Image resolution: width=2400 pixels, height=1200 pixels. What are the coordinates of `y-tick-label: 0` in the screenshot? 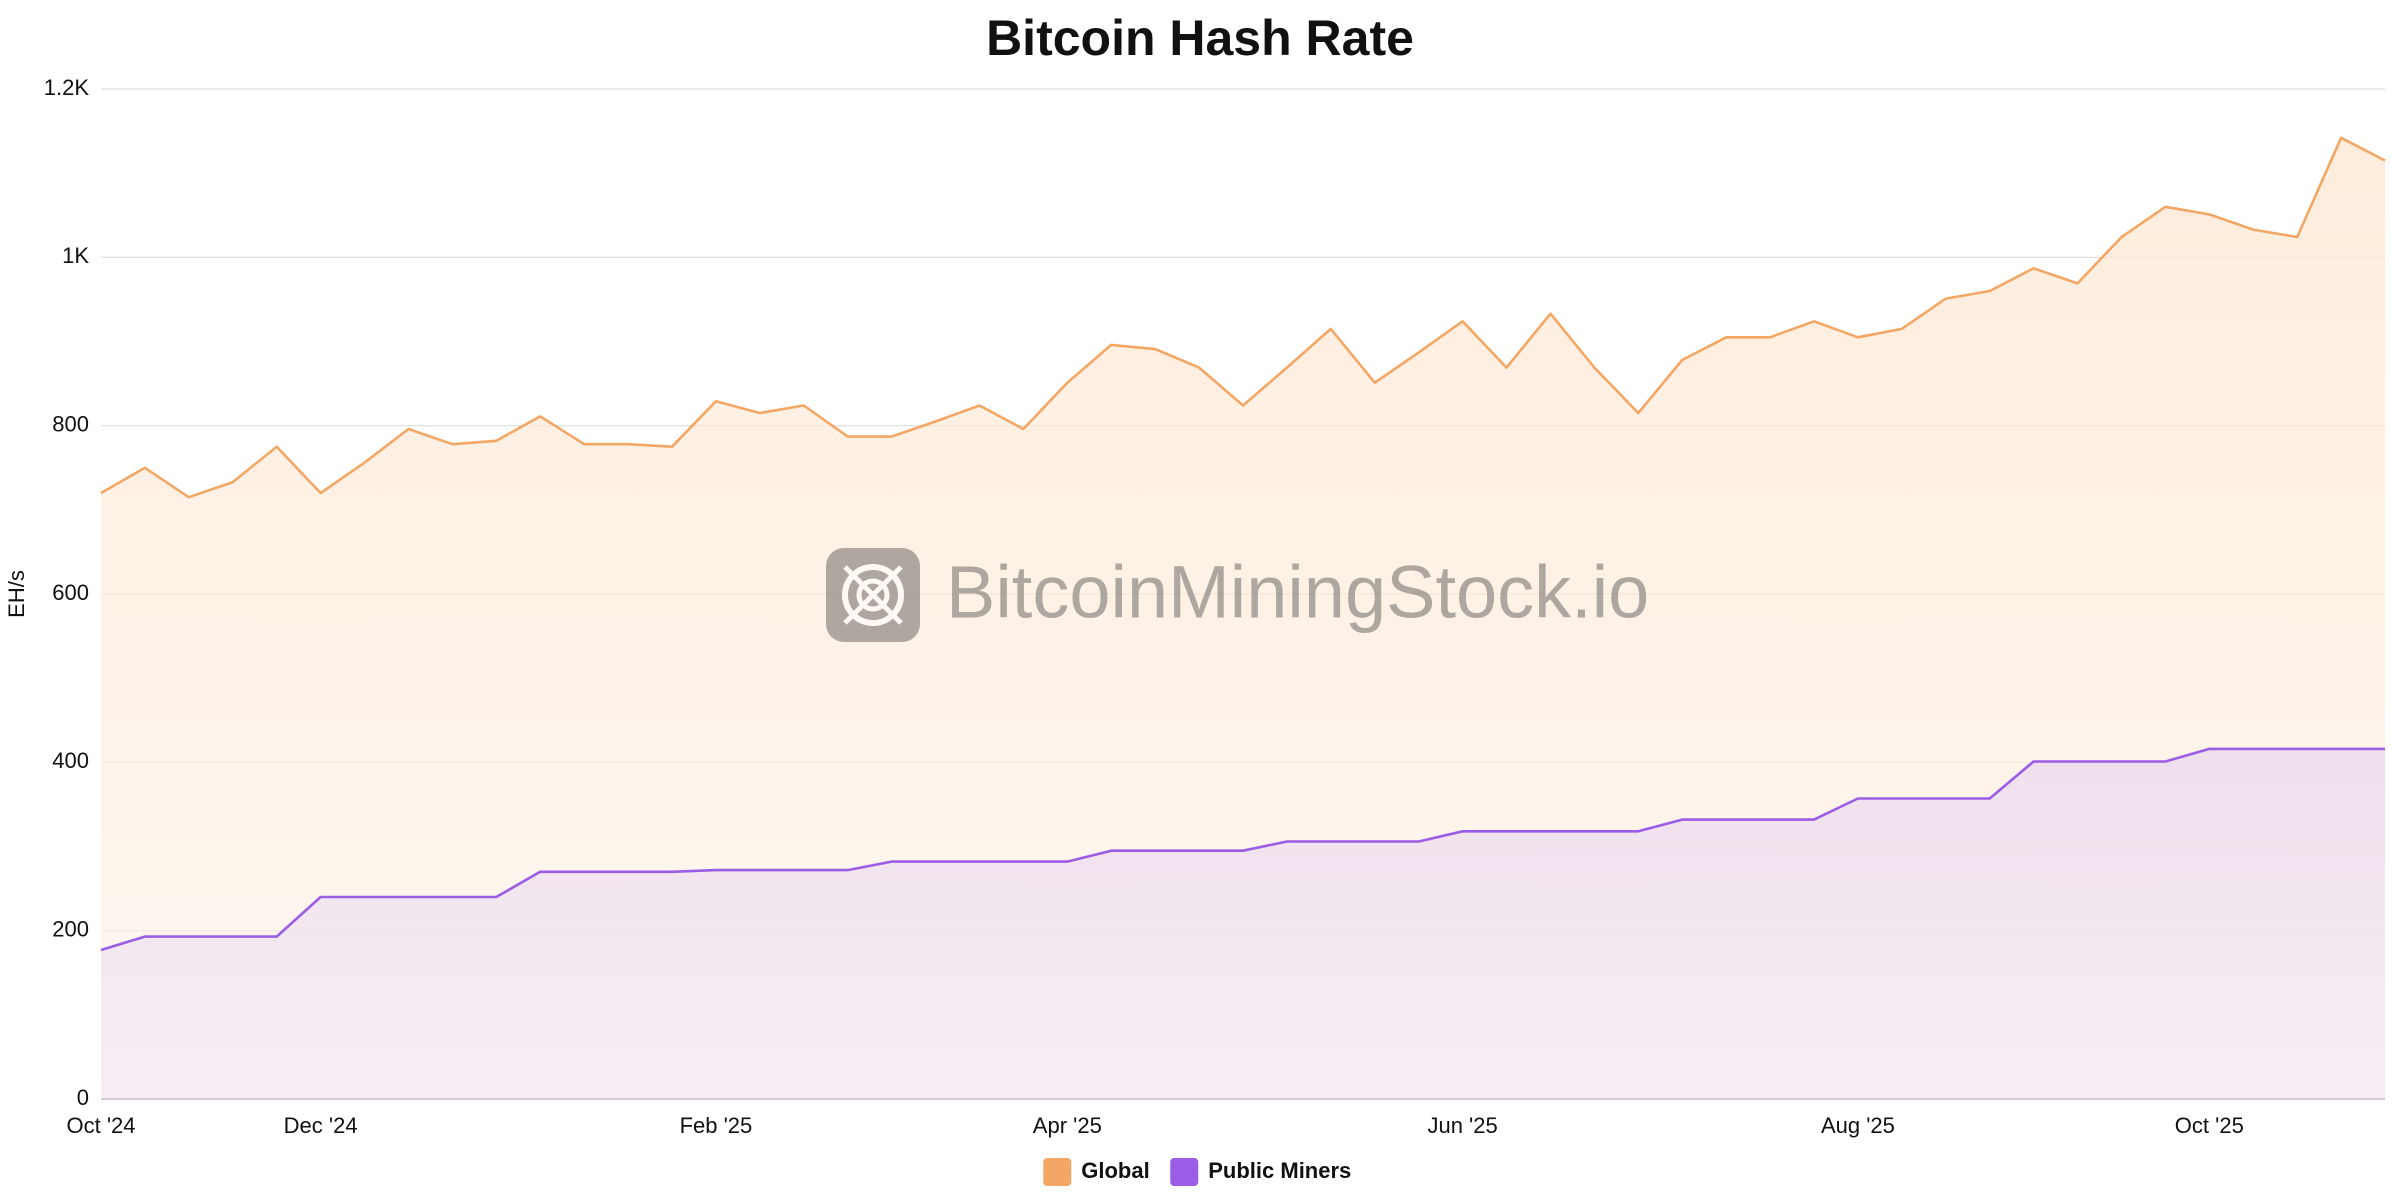 It's located at (83, 1097).